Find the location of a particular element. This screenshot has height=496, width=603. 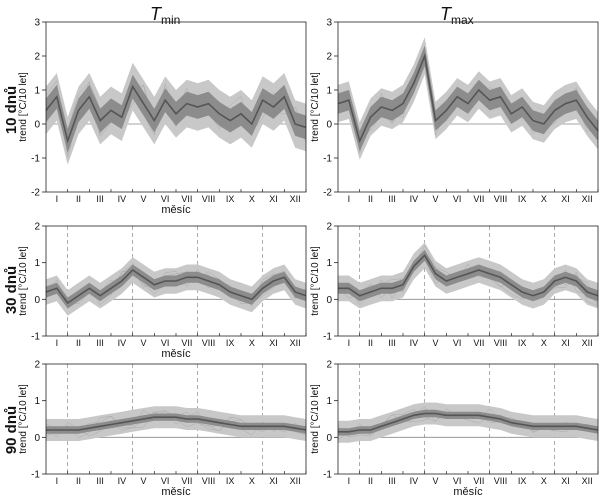

col-title-tmax: Tmax is located at coordinates (457, 15).